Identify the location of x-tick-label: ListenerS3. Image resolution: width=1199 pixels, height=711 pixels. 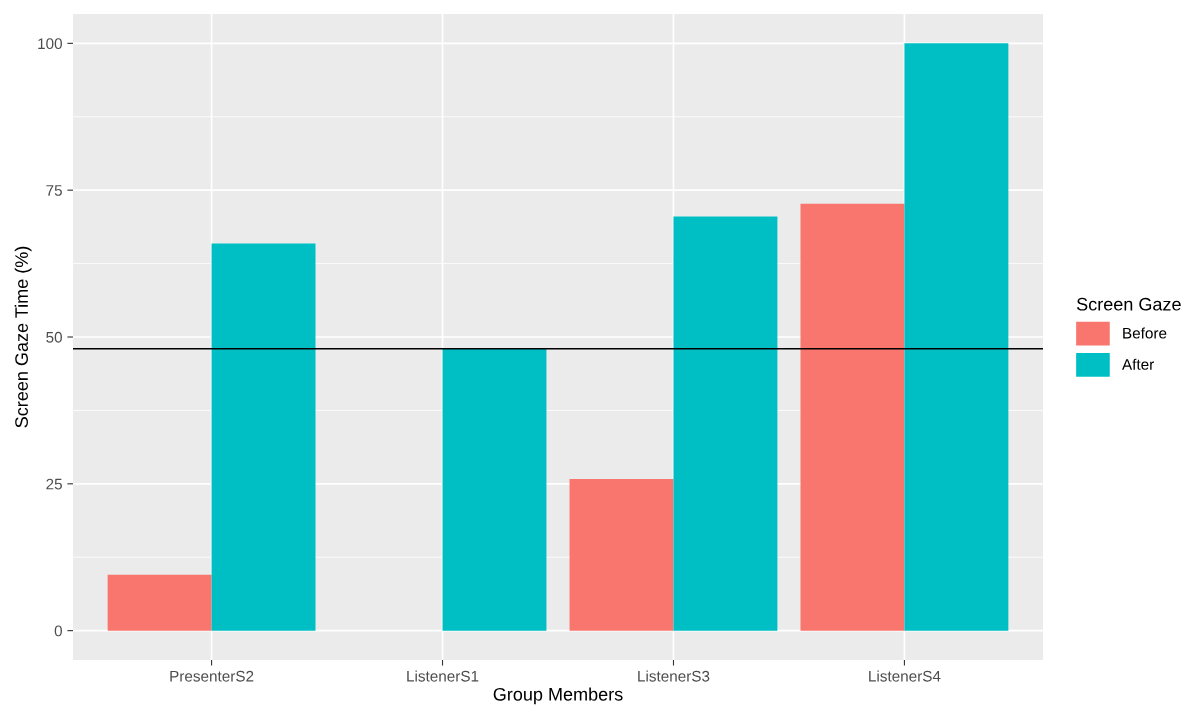
(674, 676).